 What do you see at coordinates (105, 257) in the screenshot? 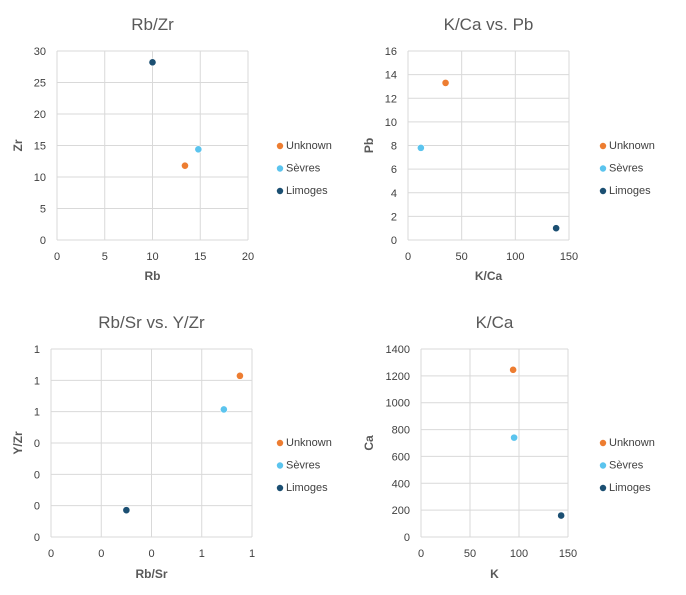
I see `x-tick-label: 5` at bounding box center [105, 257].